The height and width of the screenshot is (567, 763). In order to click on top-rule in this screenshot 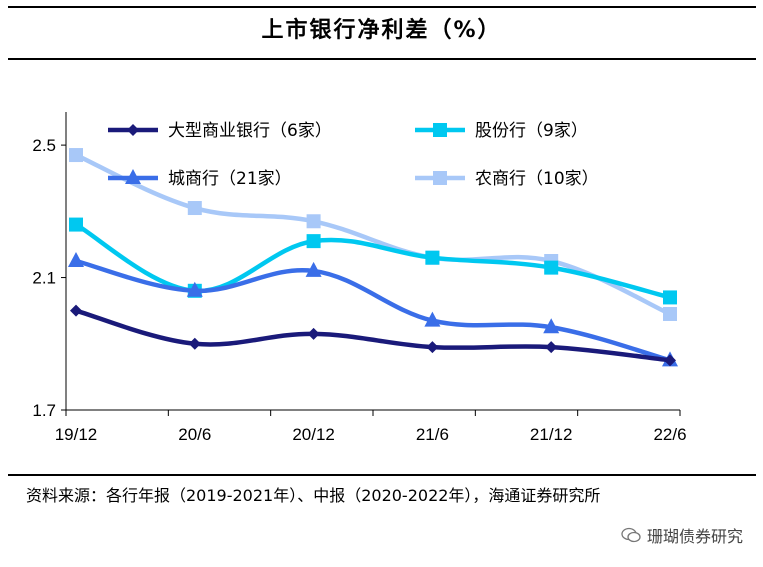, I will do `click(382, 7)`.